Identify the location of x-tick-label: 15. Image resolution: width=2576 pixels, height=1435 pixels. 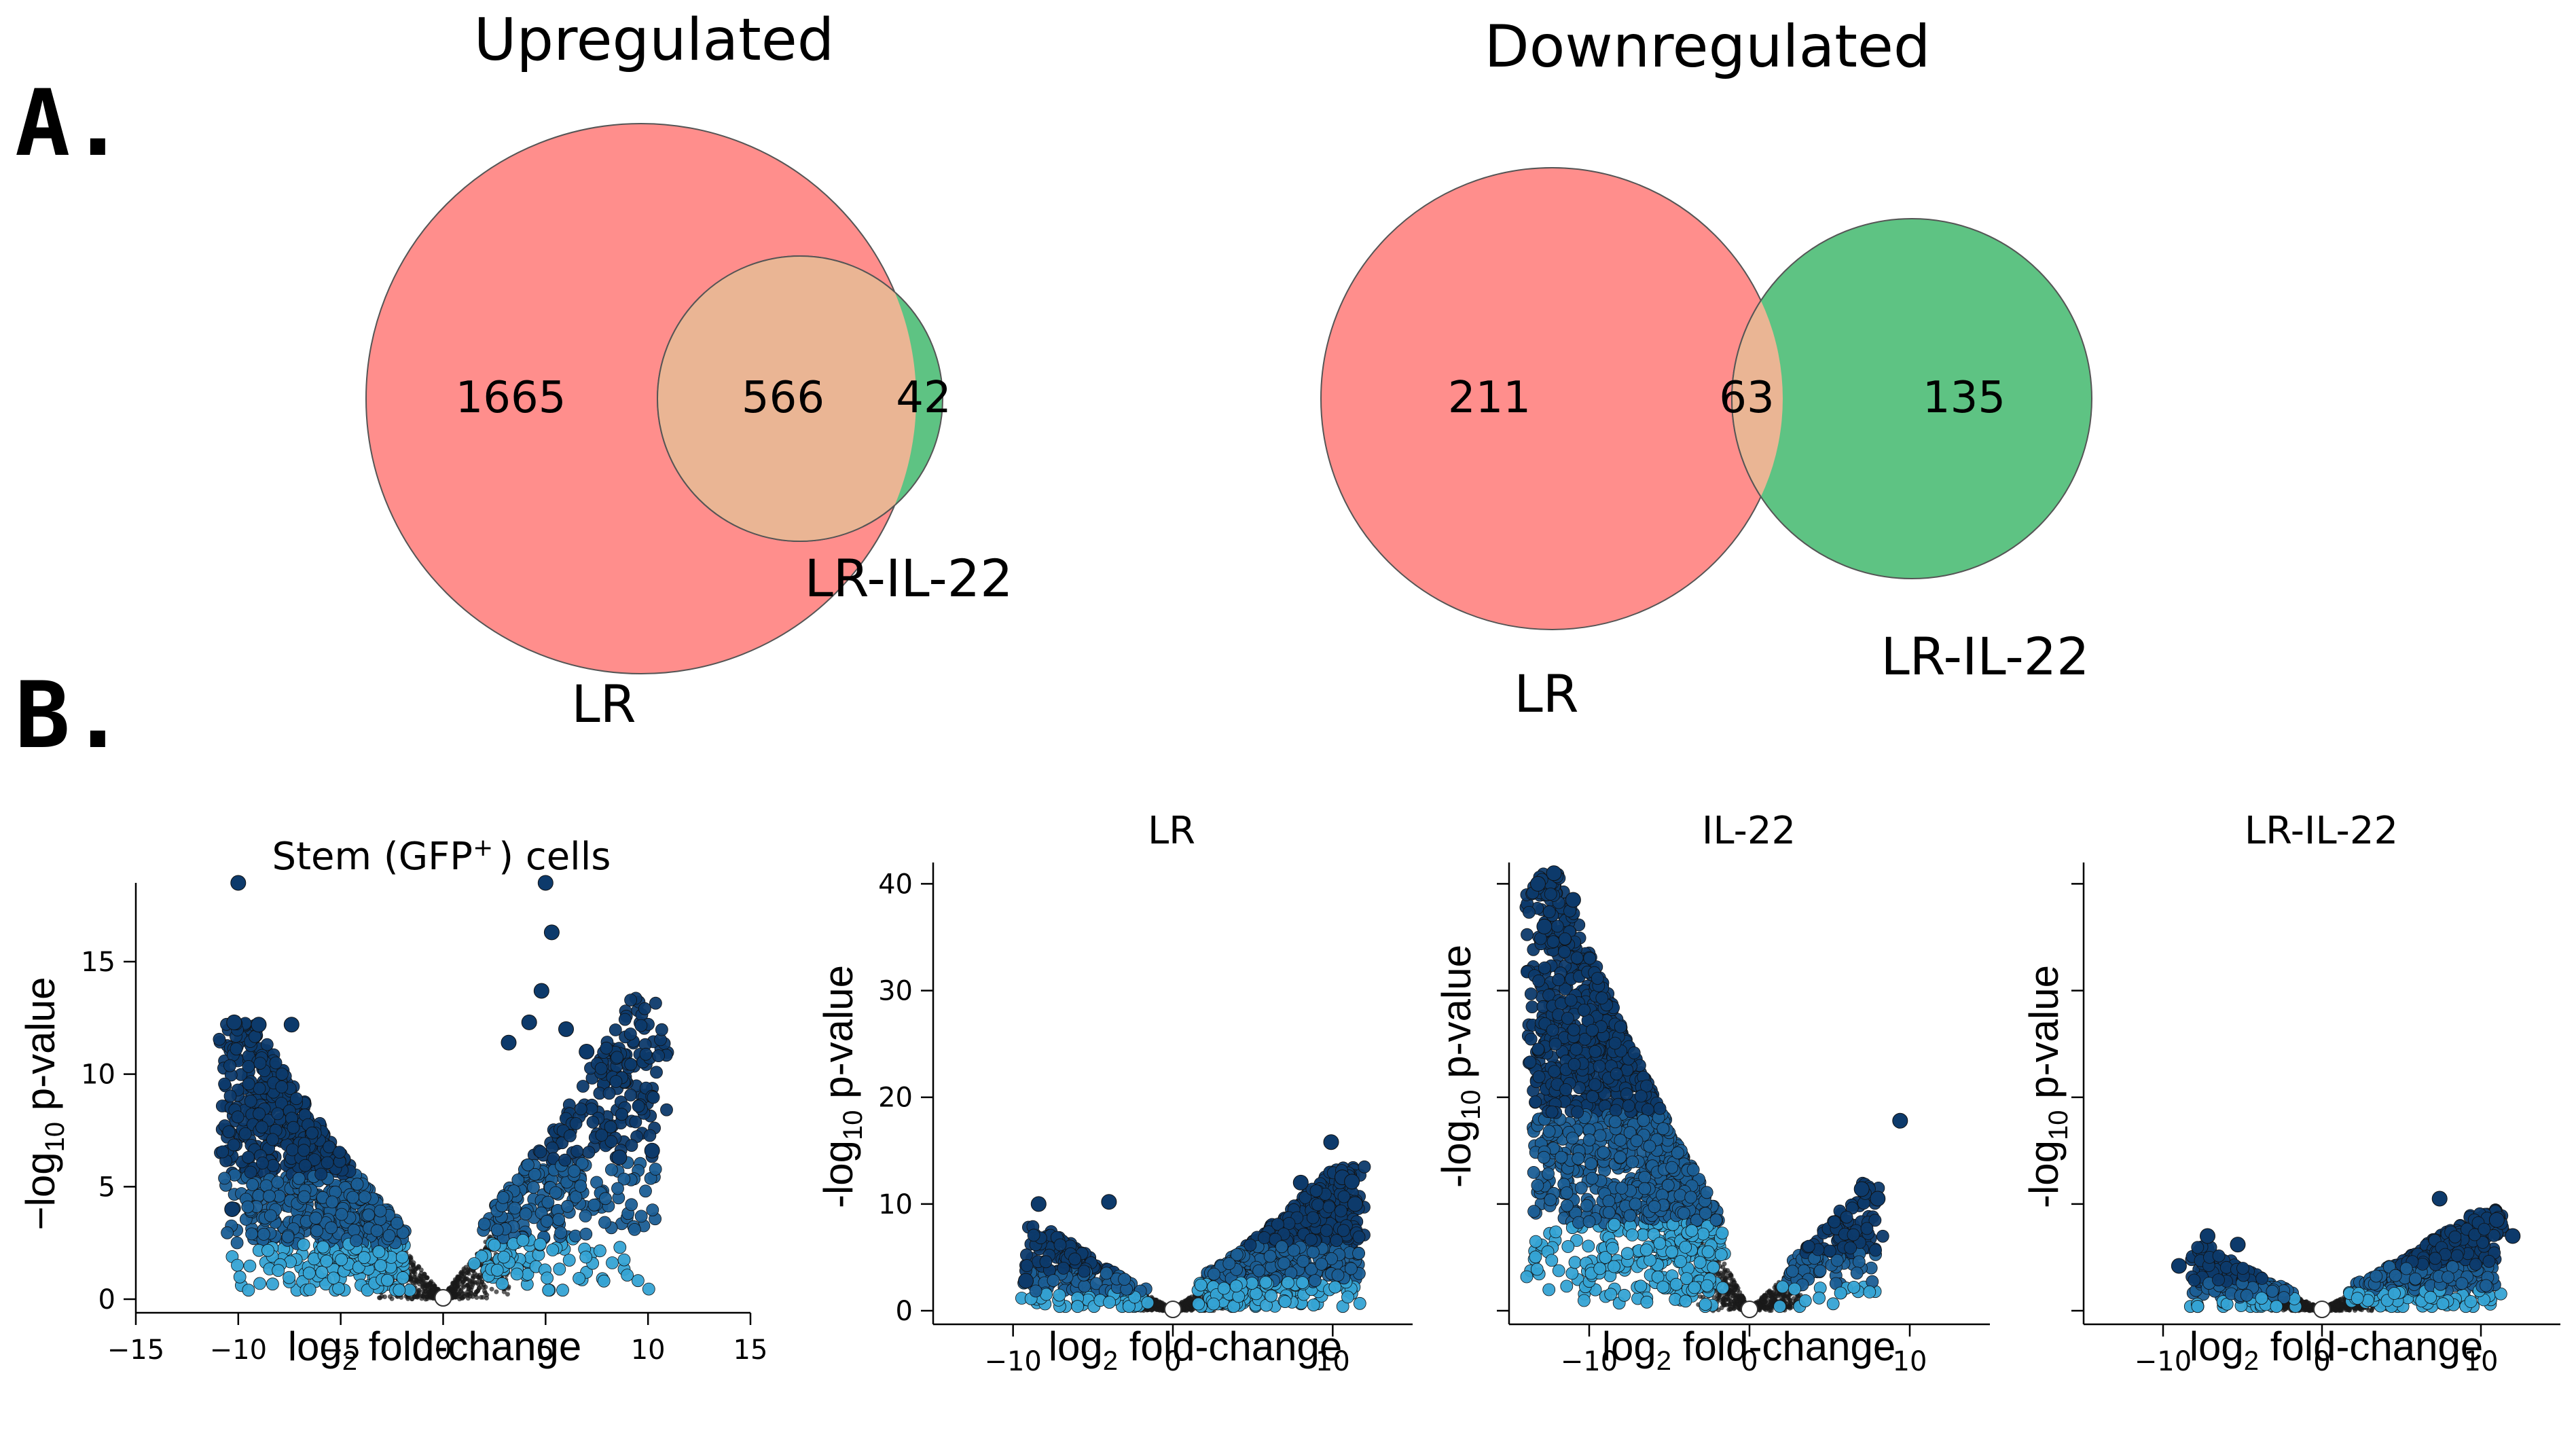
(750, 1350).